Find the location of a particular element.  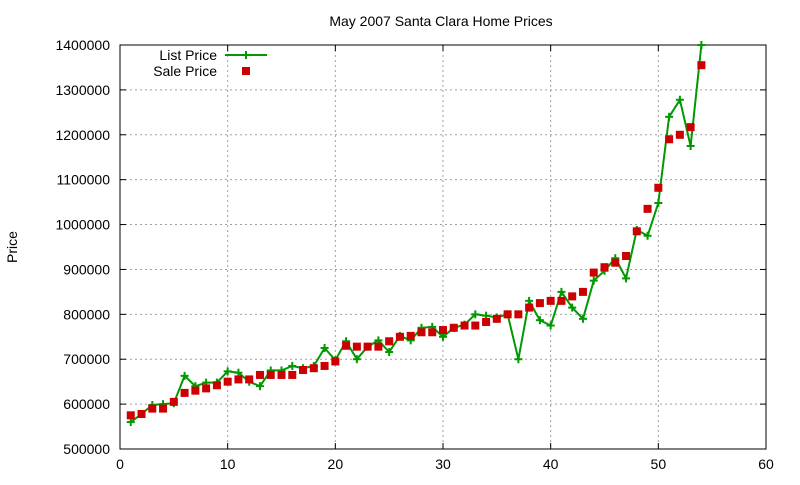

y-tick-label: 1100000 is located at coordinates (84, 180).